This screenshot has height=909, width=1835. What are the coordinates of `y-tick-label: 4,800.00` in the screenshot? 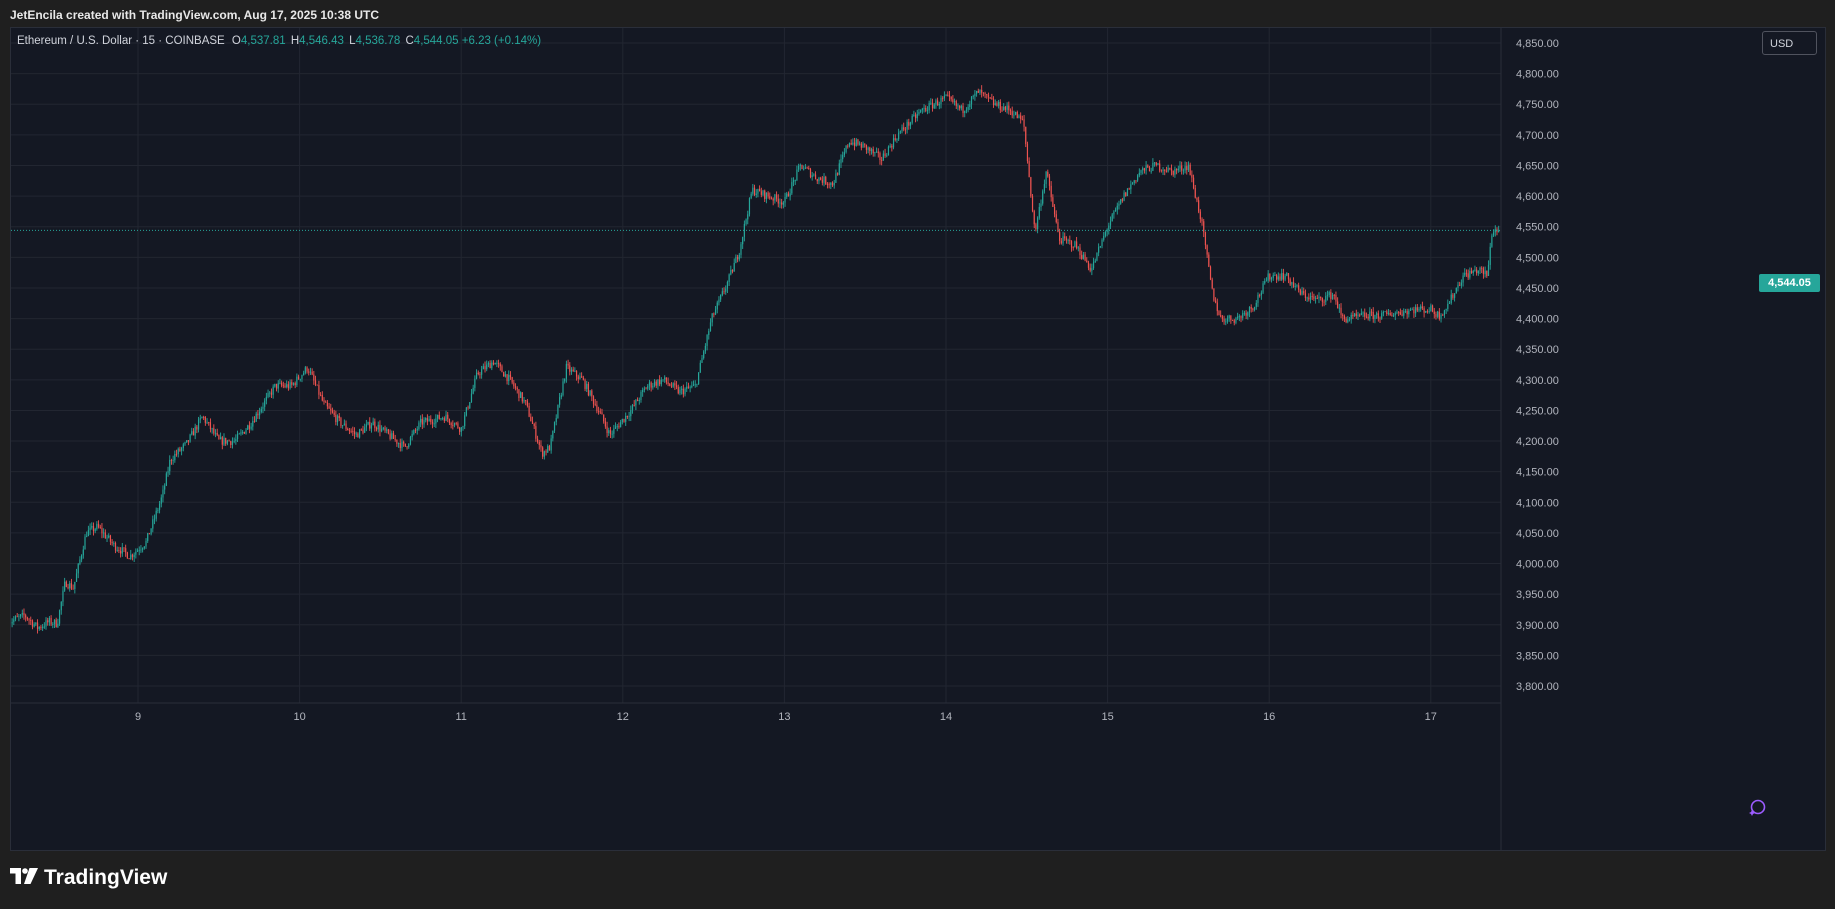 It's located at (1537, 75).